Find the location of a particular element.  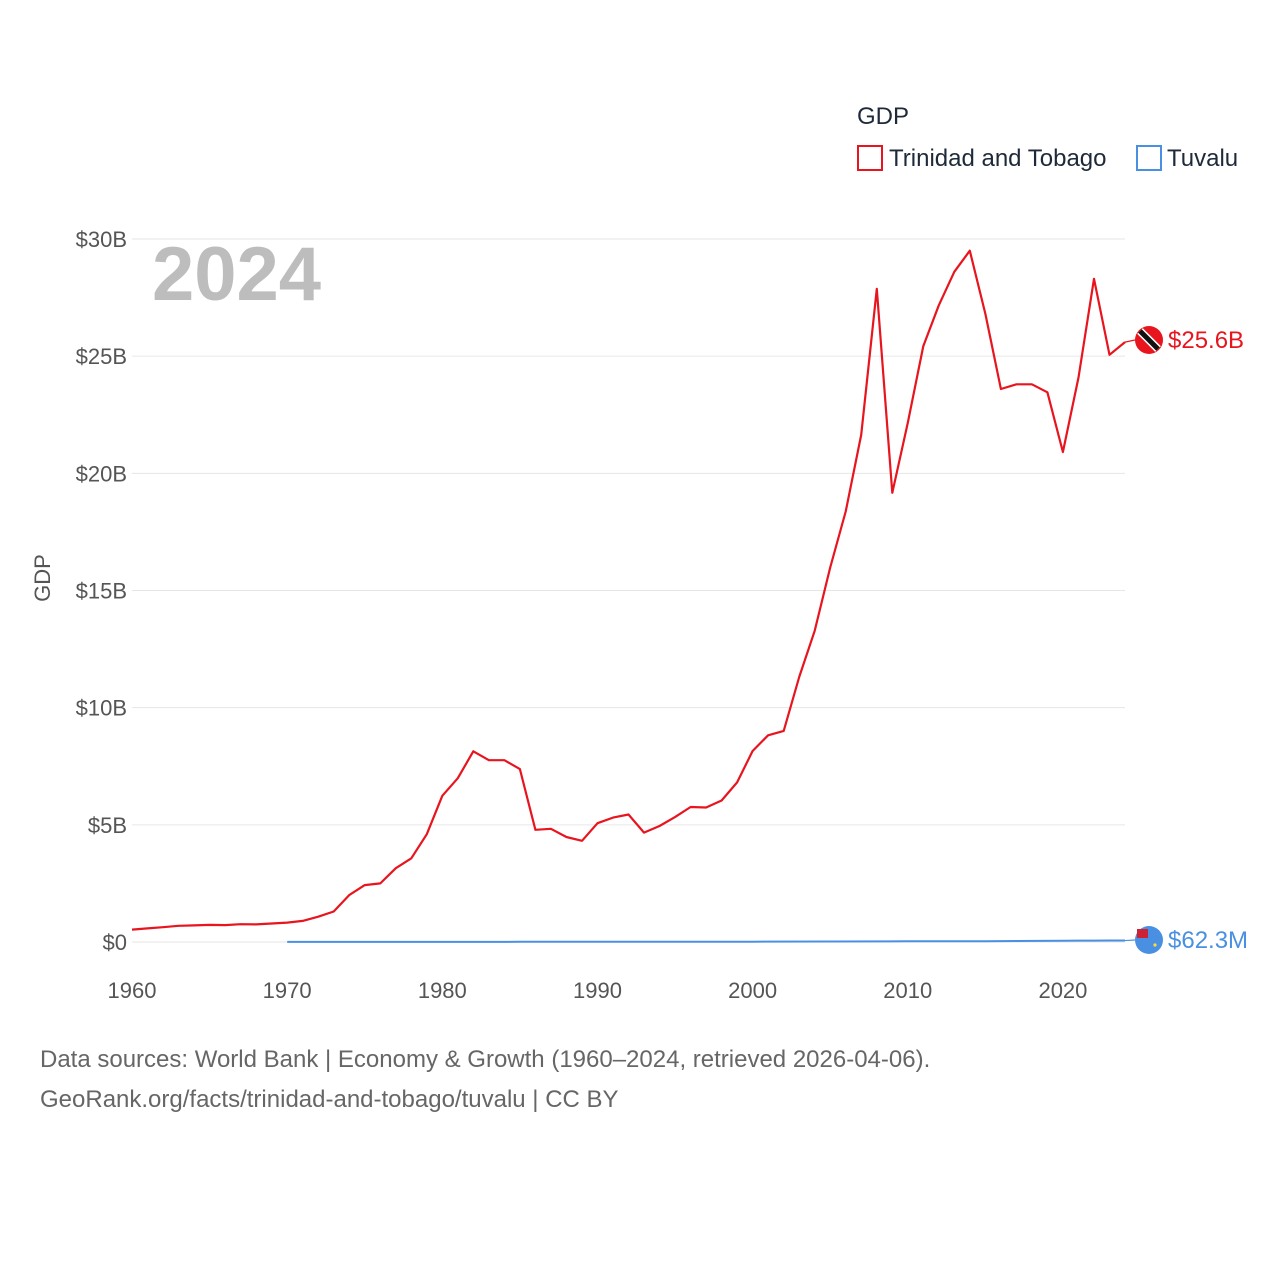

y-tick-label: $30B is located at coordinates (101, 239).